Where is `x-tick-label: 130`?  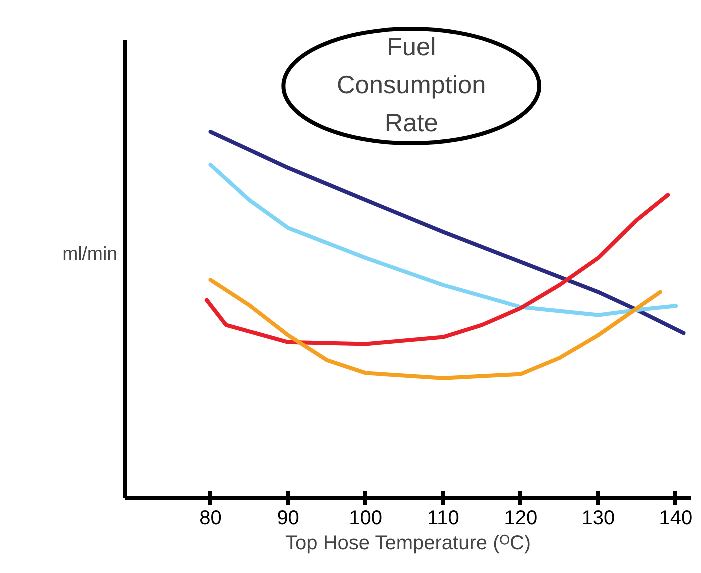 x-tick-label: 130 is located at coordinates (599, 519).